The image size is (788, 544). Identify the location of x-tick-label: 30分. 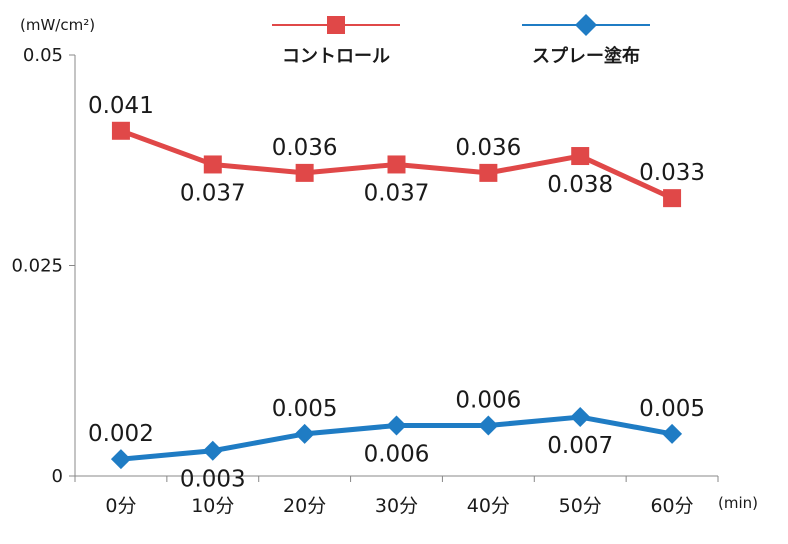
(396, 506).